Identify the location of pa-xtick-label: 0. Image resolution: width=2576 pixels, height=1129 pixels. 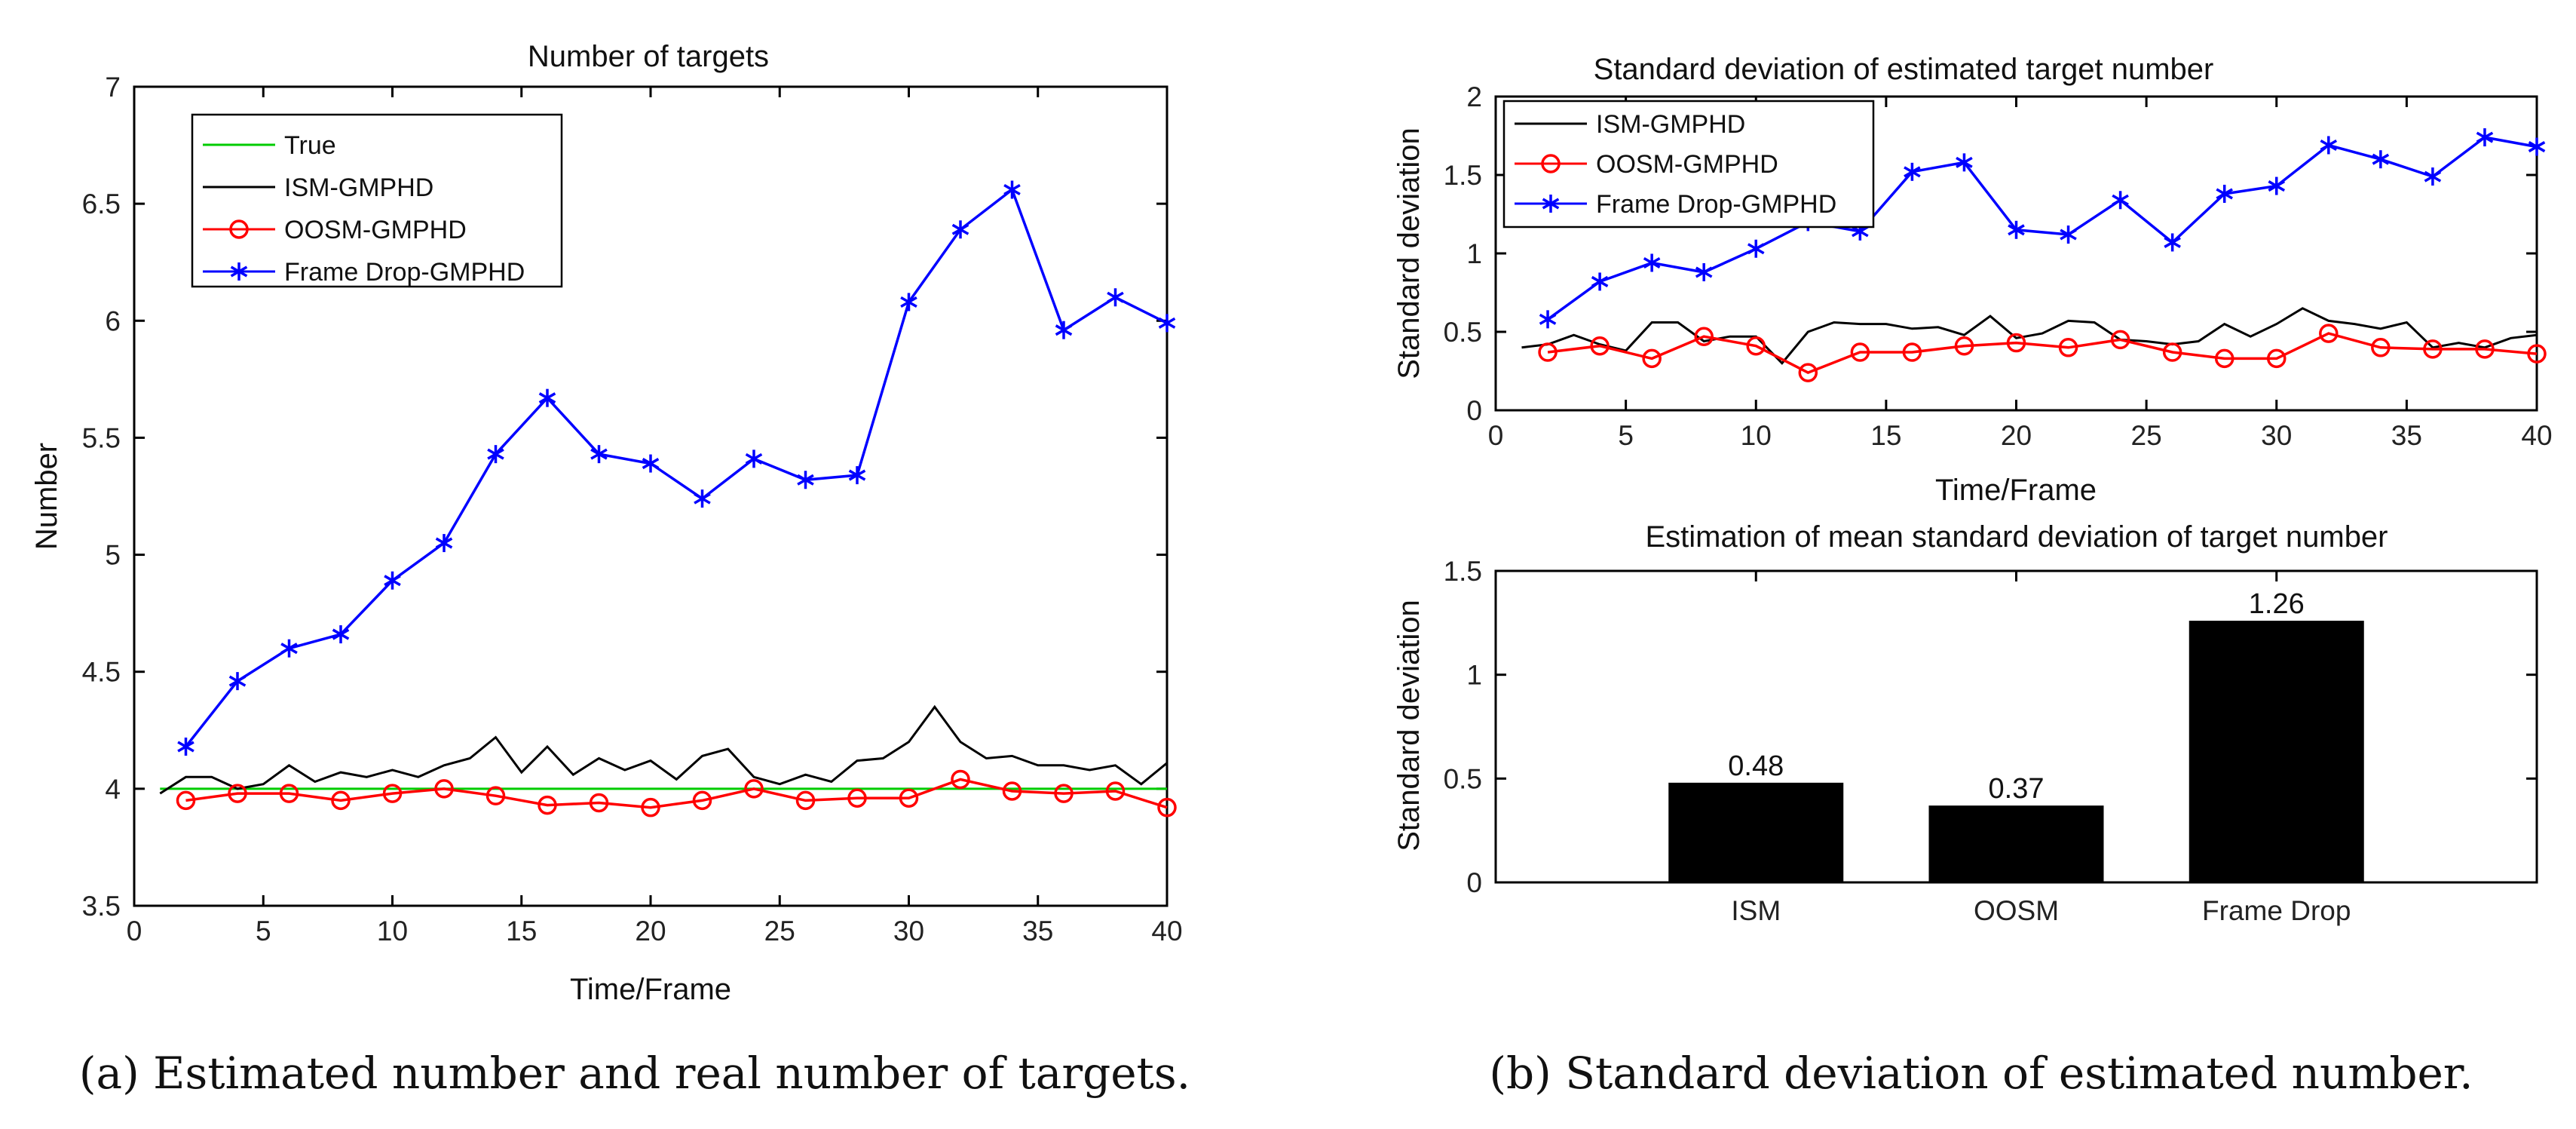
(134, 931).